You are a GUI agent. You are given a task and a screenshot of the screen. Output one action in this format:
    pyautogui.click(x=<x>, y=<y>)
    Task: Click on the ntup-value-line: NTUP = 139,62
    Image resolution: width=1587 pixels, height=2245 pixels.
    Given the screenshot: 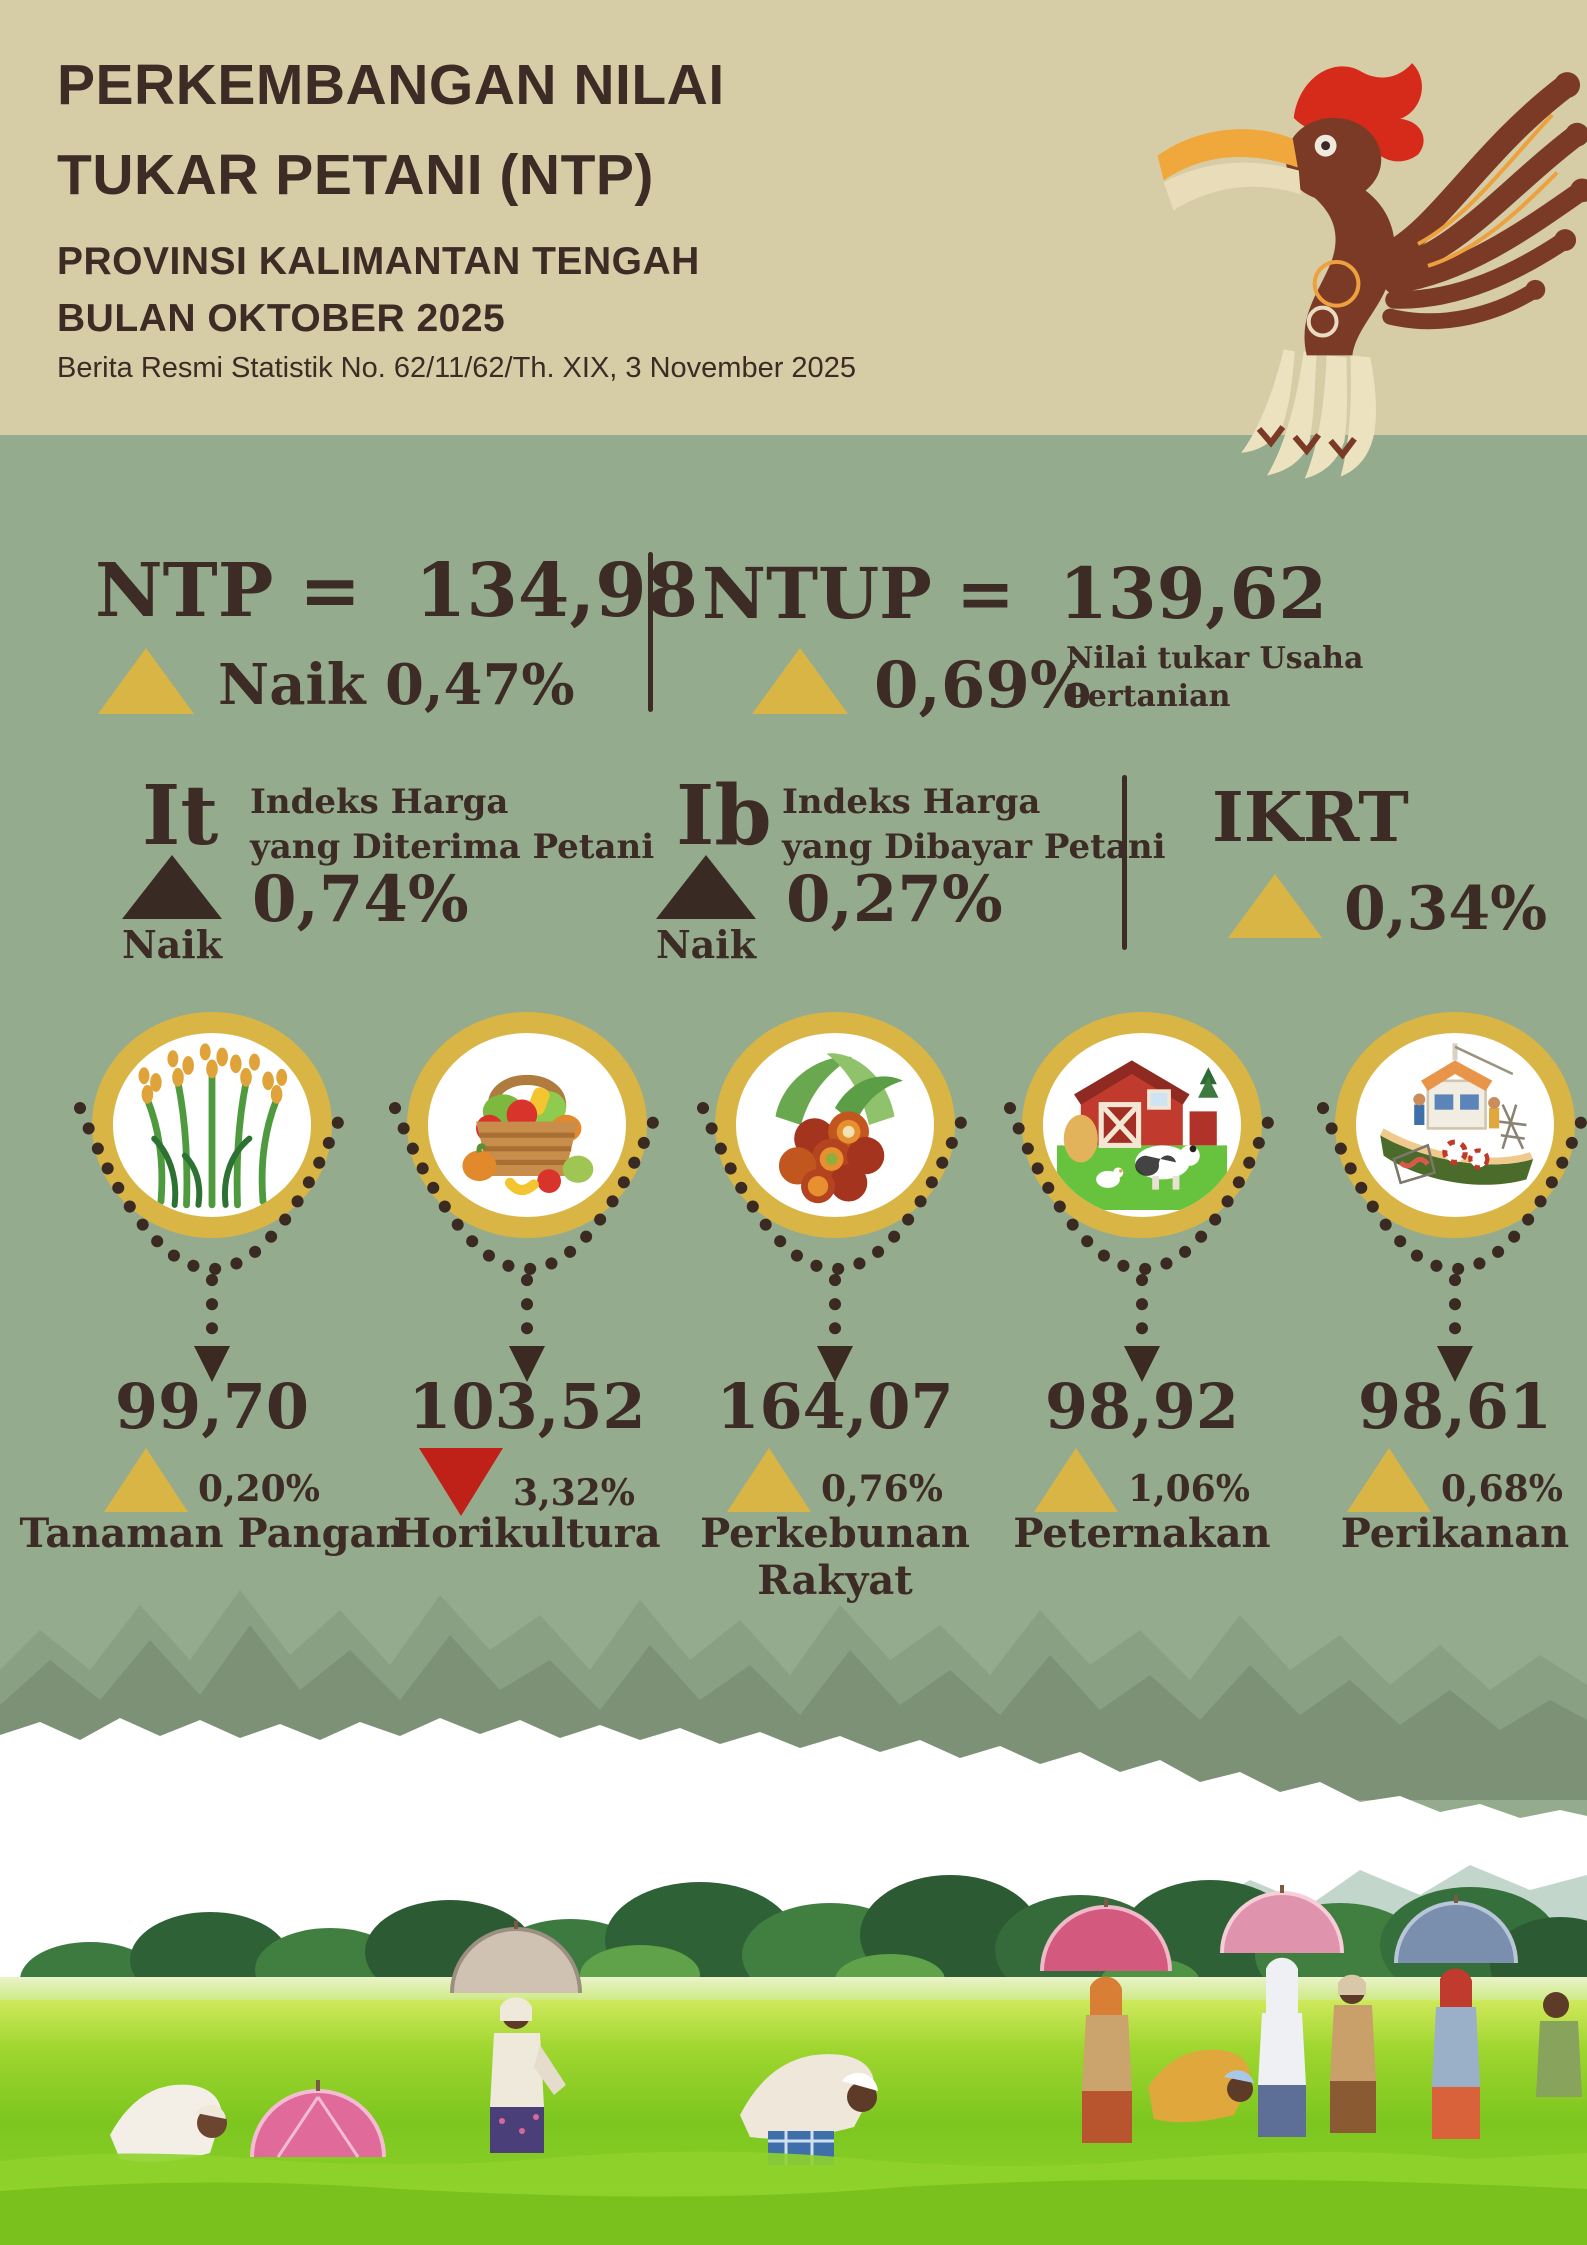 What is the action you would take?
    pyautogui.click(x=1014, y=593)
    